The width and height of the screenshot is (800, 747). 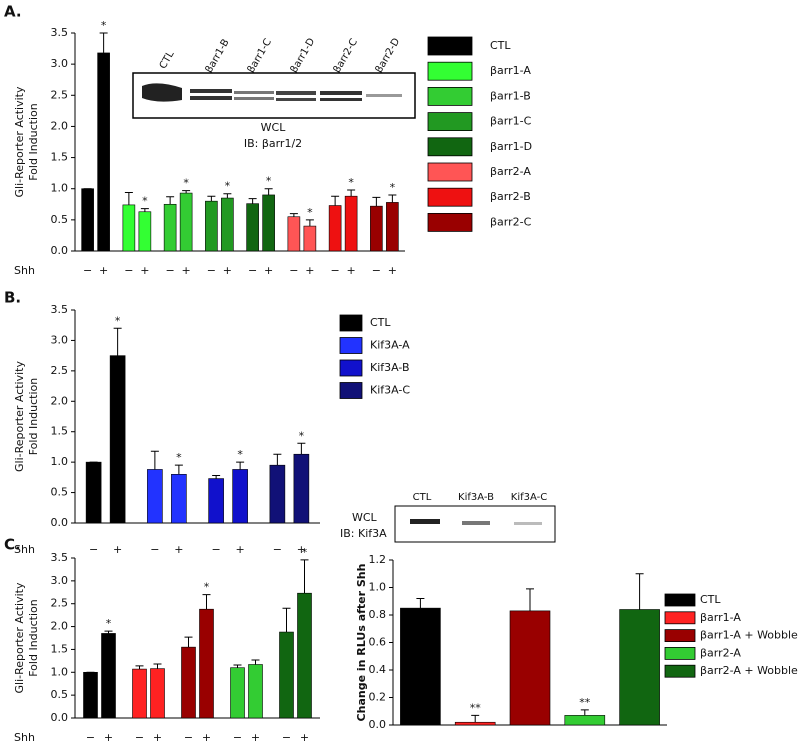 What do you see at coordinates (448, 517) in the screenshot?
I see `blot: CTL Kif3A-B Kif3A-C WCL IB: Kif3A` at bounding box center [448, 517].